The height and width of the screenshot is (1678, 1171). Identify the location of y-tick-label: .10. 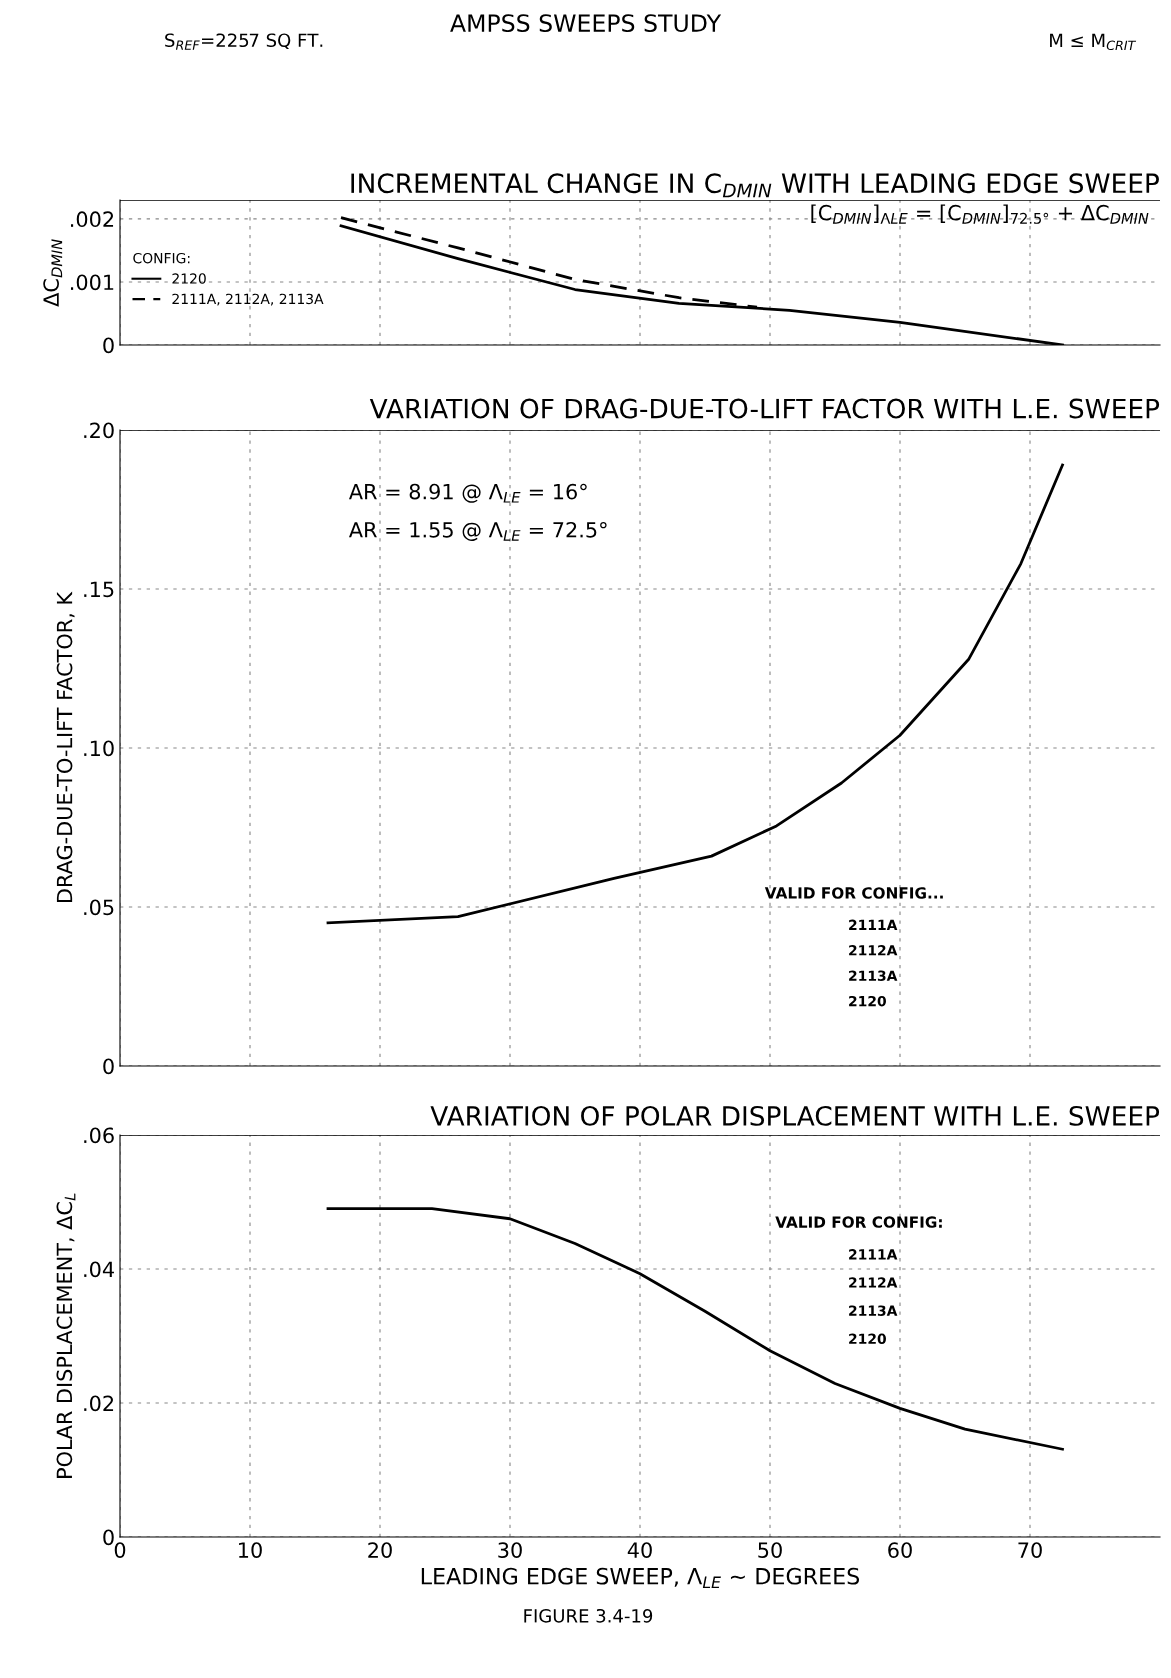
(99, 748).